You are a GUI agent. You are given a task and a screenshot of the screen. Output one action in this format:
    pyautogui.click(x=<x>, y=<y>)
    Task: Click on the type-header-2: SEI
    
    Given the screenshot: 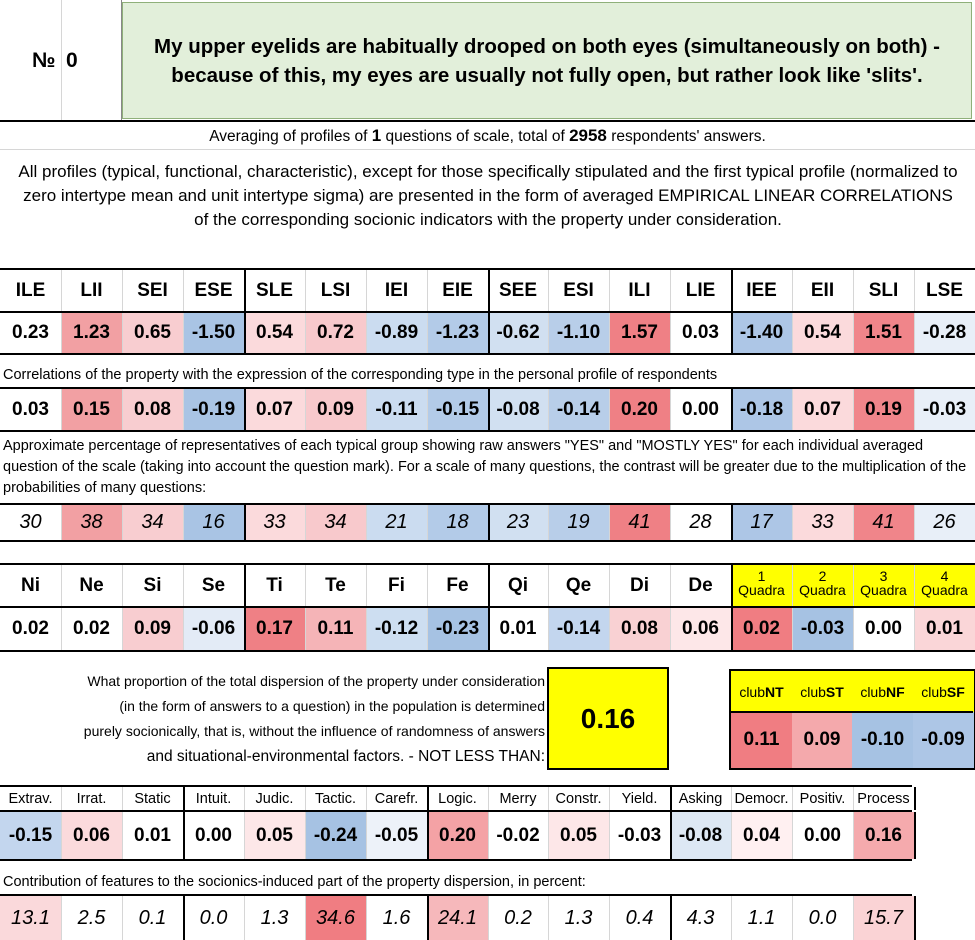 What is the action you would take?
    pyautogui.click(x=152, y=290)
    